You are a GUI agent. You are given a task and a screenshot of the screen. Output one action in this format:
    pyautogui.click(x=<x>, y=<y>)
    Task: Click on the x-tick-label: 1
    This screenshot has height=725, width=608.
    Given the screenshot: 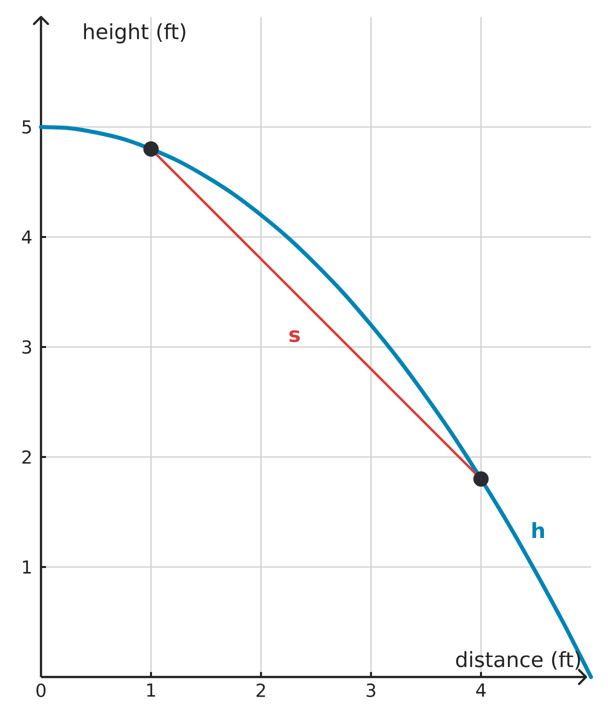 What is the action you would take?
    pyautogui.click(x=151, y=690)
    